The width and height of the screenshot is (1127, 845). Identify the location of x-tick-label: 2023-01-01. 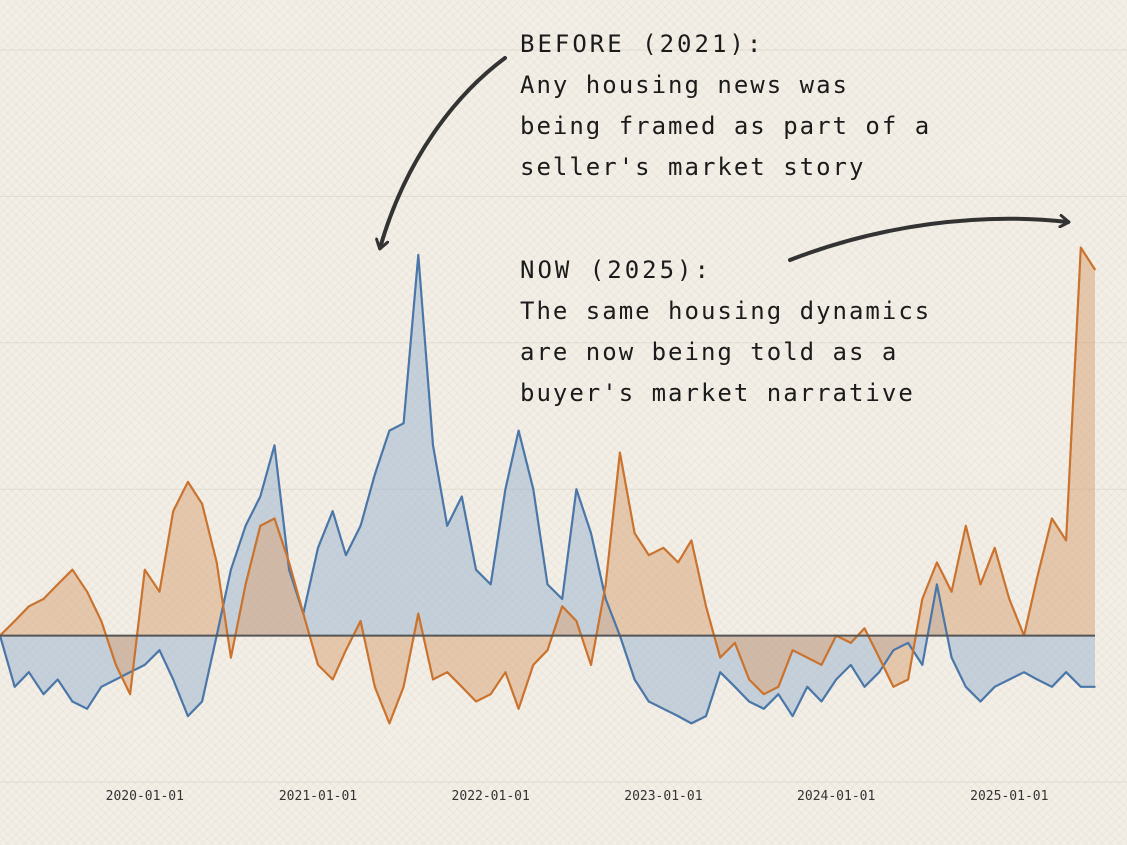
(663, 796).